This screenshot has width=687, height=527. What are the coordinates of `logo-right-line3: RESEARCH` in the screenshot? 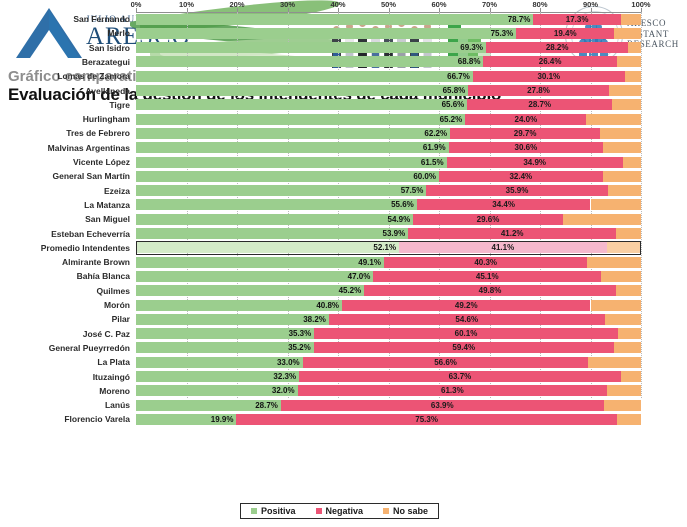 It's located at (653, 44).